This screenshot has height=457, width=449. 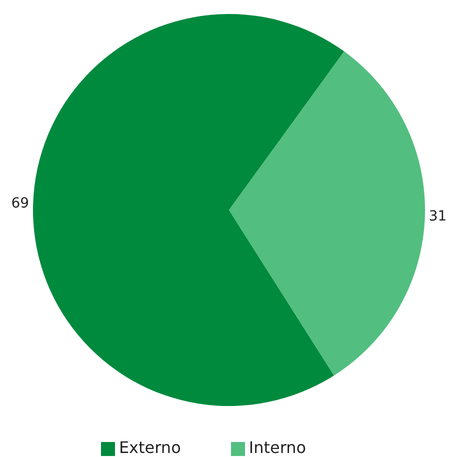 What do you see at coordinates (277, 447) in the screenshot?
I see `legend-label: Interno` at bounding box center [277, 447].